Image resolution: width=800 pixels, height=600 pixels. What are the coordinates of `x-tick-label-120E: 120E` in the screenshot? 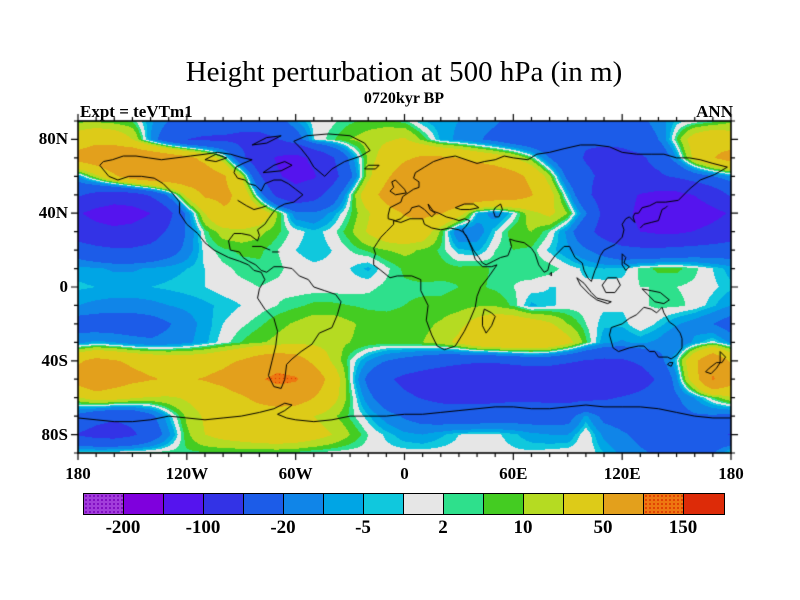 It's located at (622, 473).